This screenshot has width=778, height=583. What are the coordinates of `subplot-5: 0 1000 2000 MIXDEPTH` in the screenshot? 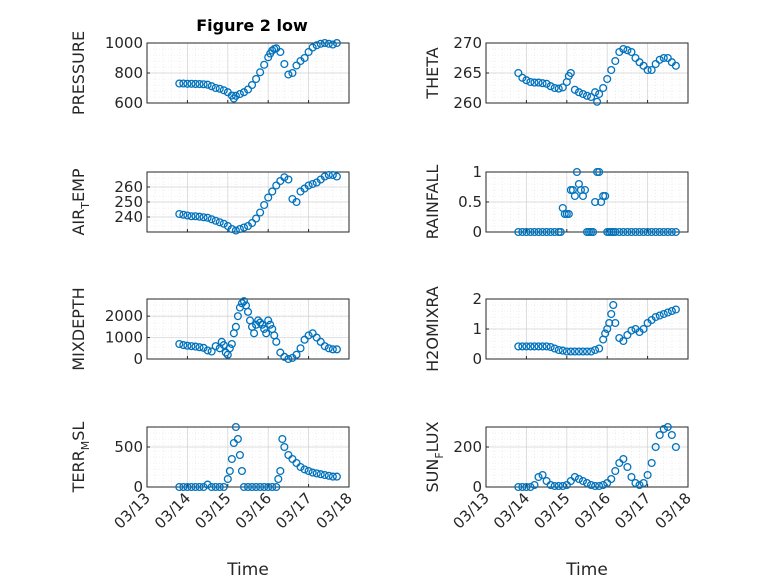 It's located at (209, 329).